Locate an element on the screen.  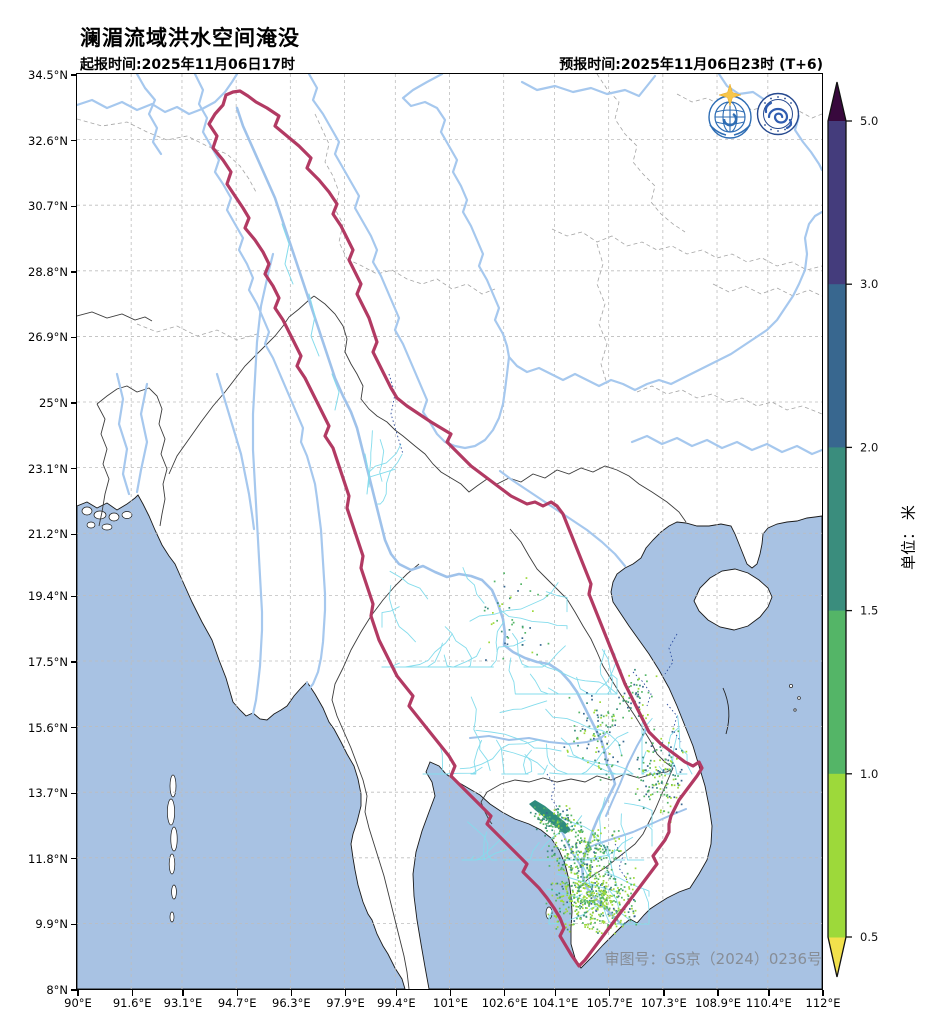
small-islets is located at coordinates (795, 698).